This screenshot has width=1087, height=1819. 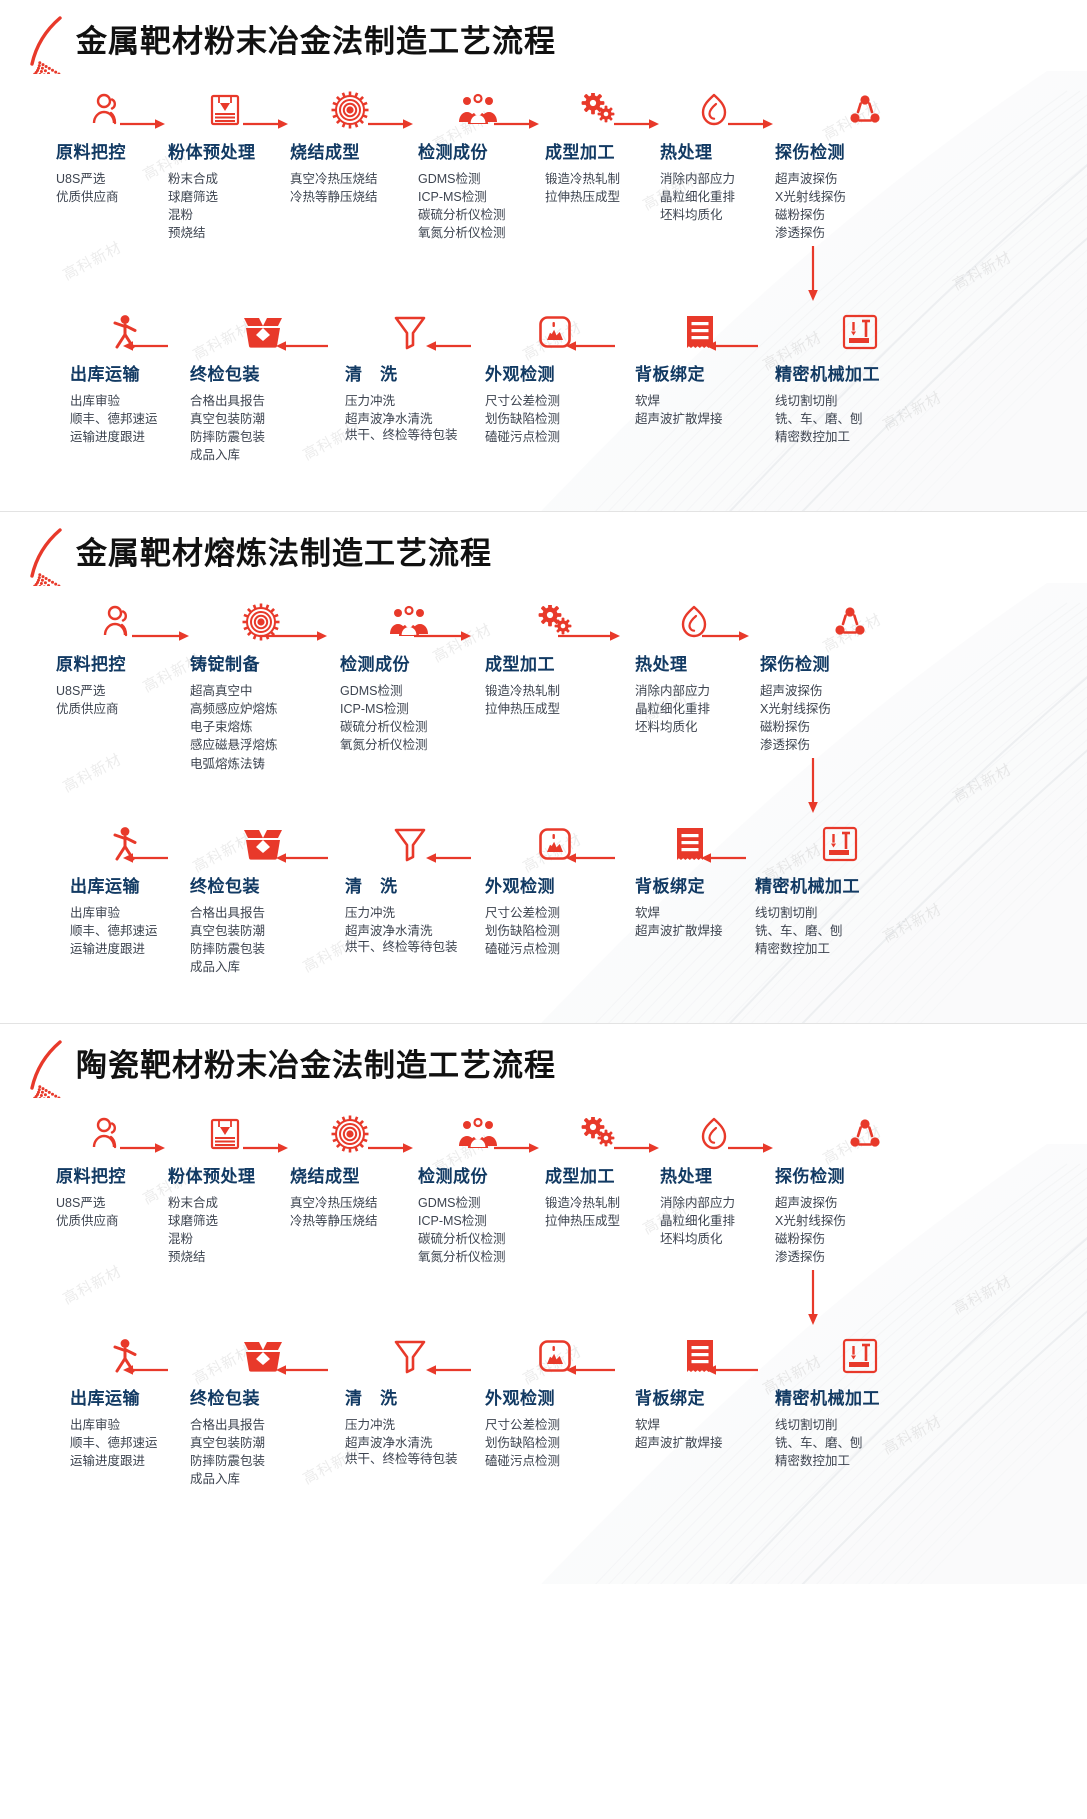 What do you see at coordinates (81, 179) in the screenshot?
I see `node-detail-item: U8S严选` at bounding box center [81, 179].